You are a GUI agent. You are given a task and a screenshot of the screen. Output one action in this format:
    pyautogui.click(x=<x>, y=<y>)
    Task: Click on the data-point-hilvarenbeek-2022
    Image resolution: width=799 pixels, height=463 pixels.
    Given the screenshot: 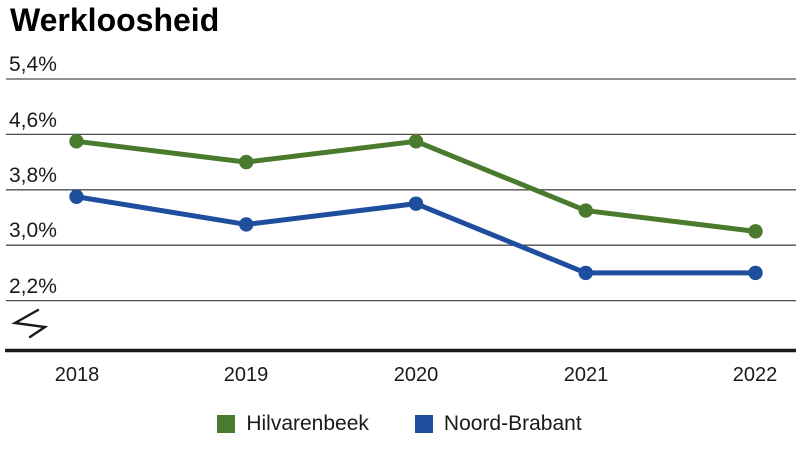 What is the action you would take?
    pyautogui.click(x=755, y=231)
    